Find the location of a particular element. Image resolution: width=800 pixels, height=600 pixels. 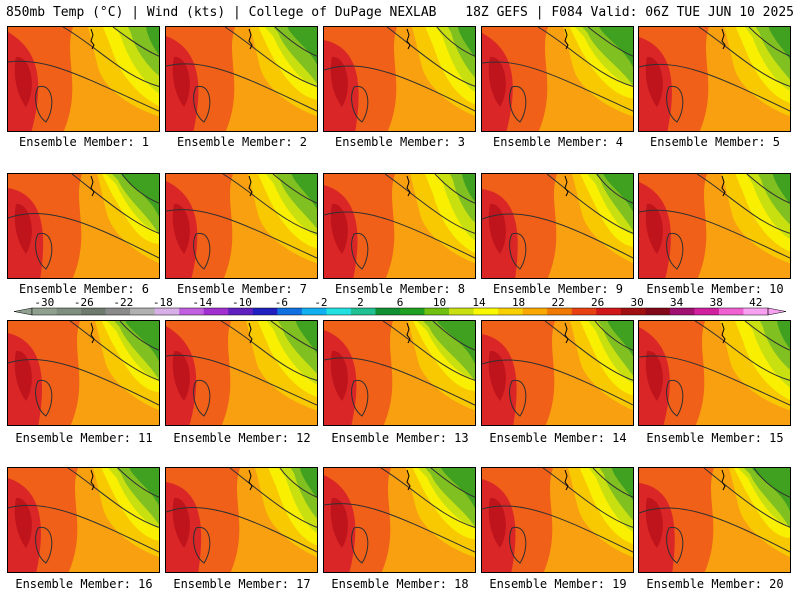

ensemble-member-caption: Ensemble Member: 15 is located at coordinates (715, 438).